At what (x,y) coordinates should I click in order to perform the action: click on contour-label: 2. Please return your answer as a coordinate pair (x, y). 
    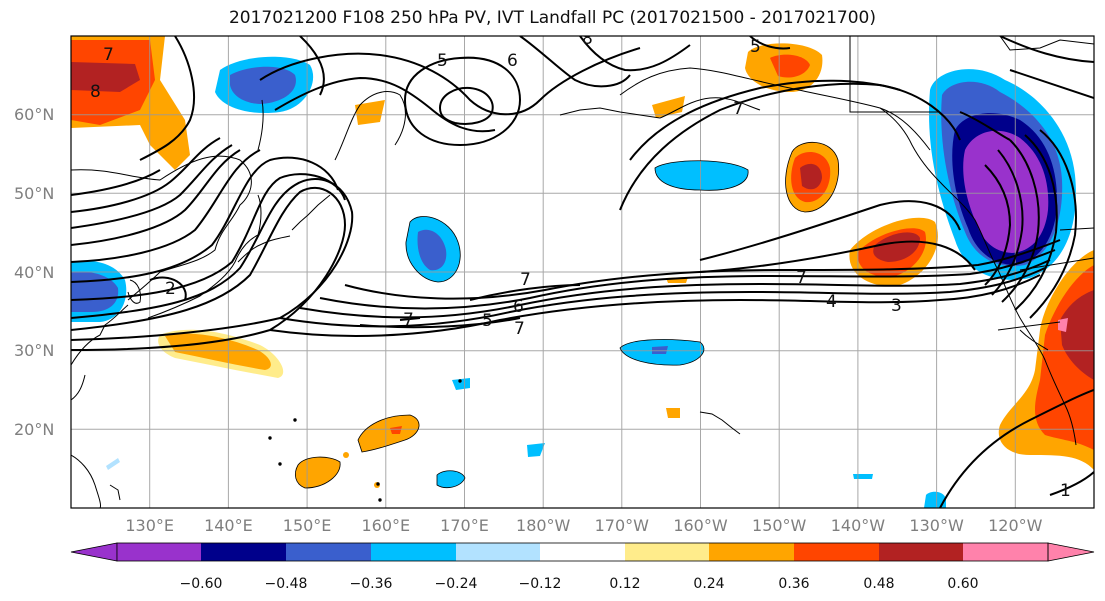
    Looking at the image, I should click on (170, 289).